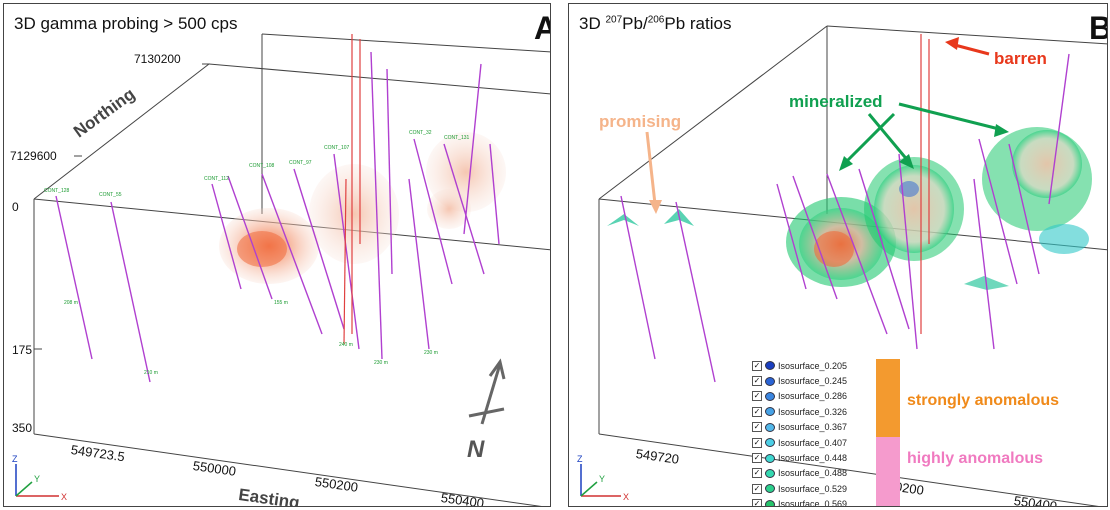 The width and height of the screenshot is (1110, 510). What do you see at coordinates (640, 121) in the screenshot?
I see `callout-promising: promising` at bounding box center [640, 121].